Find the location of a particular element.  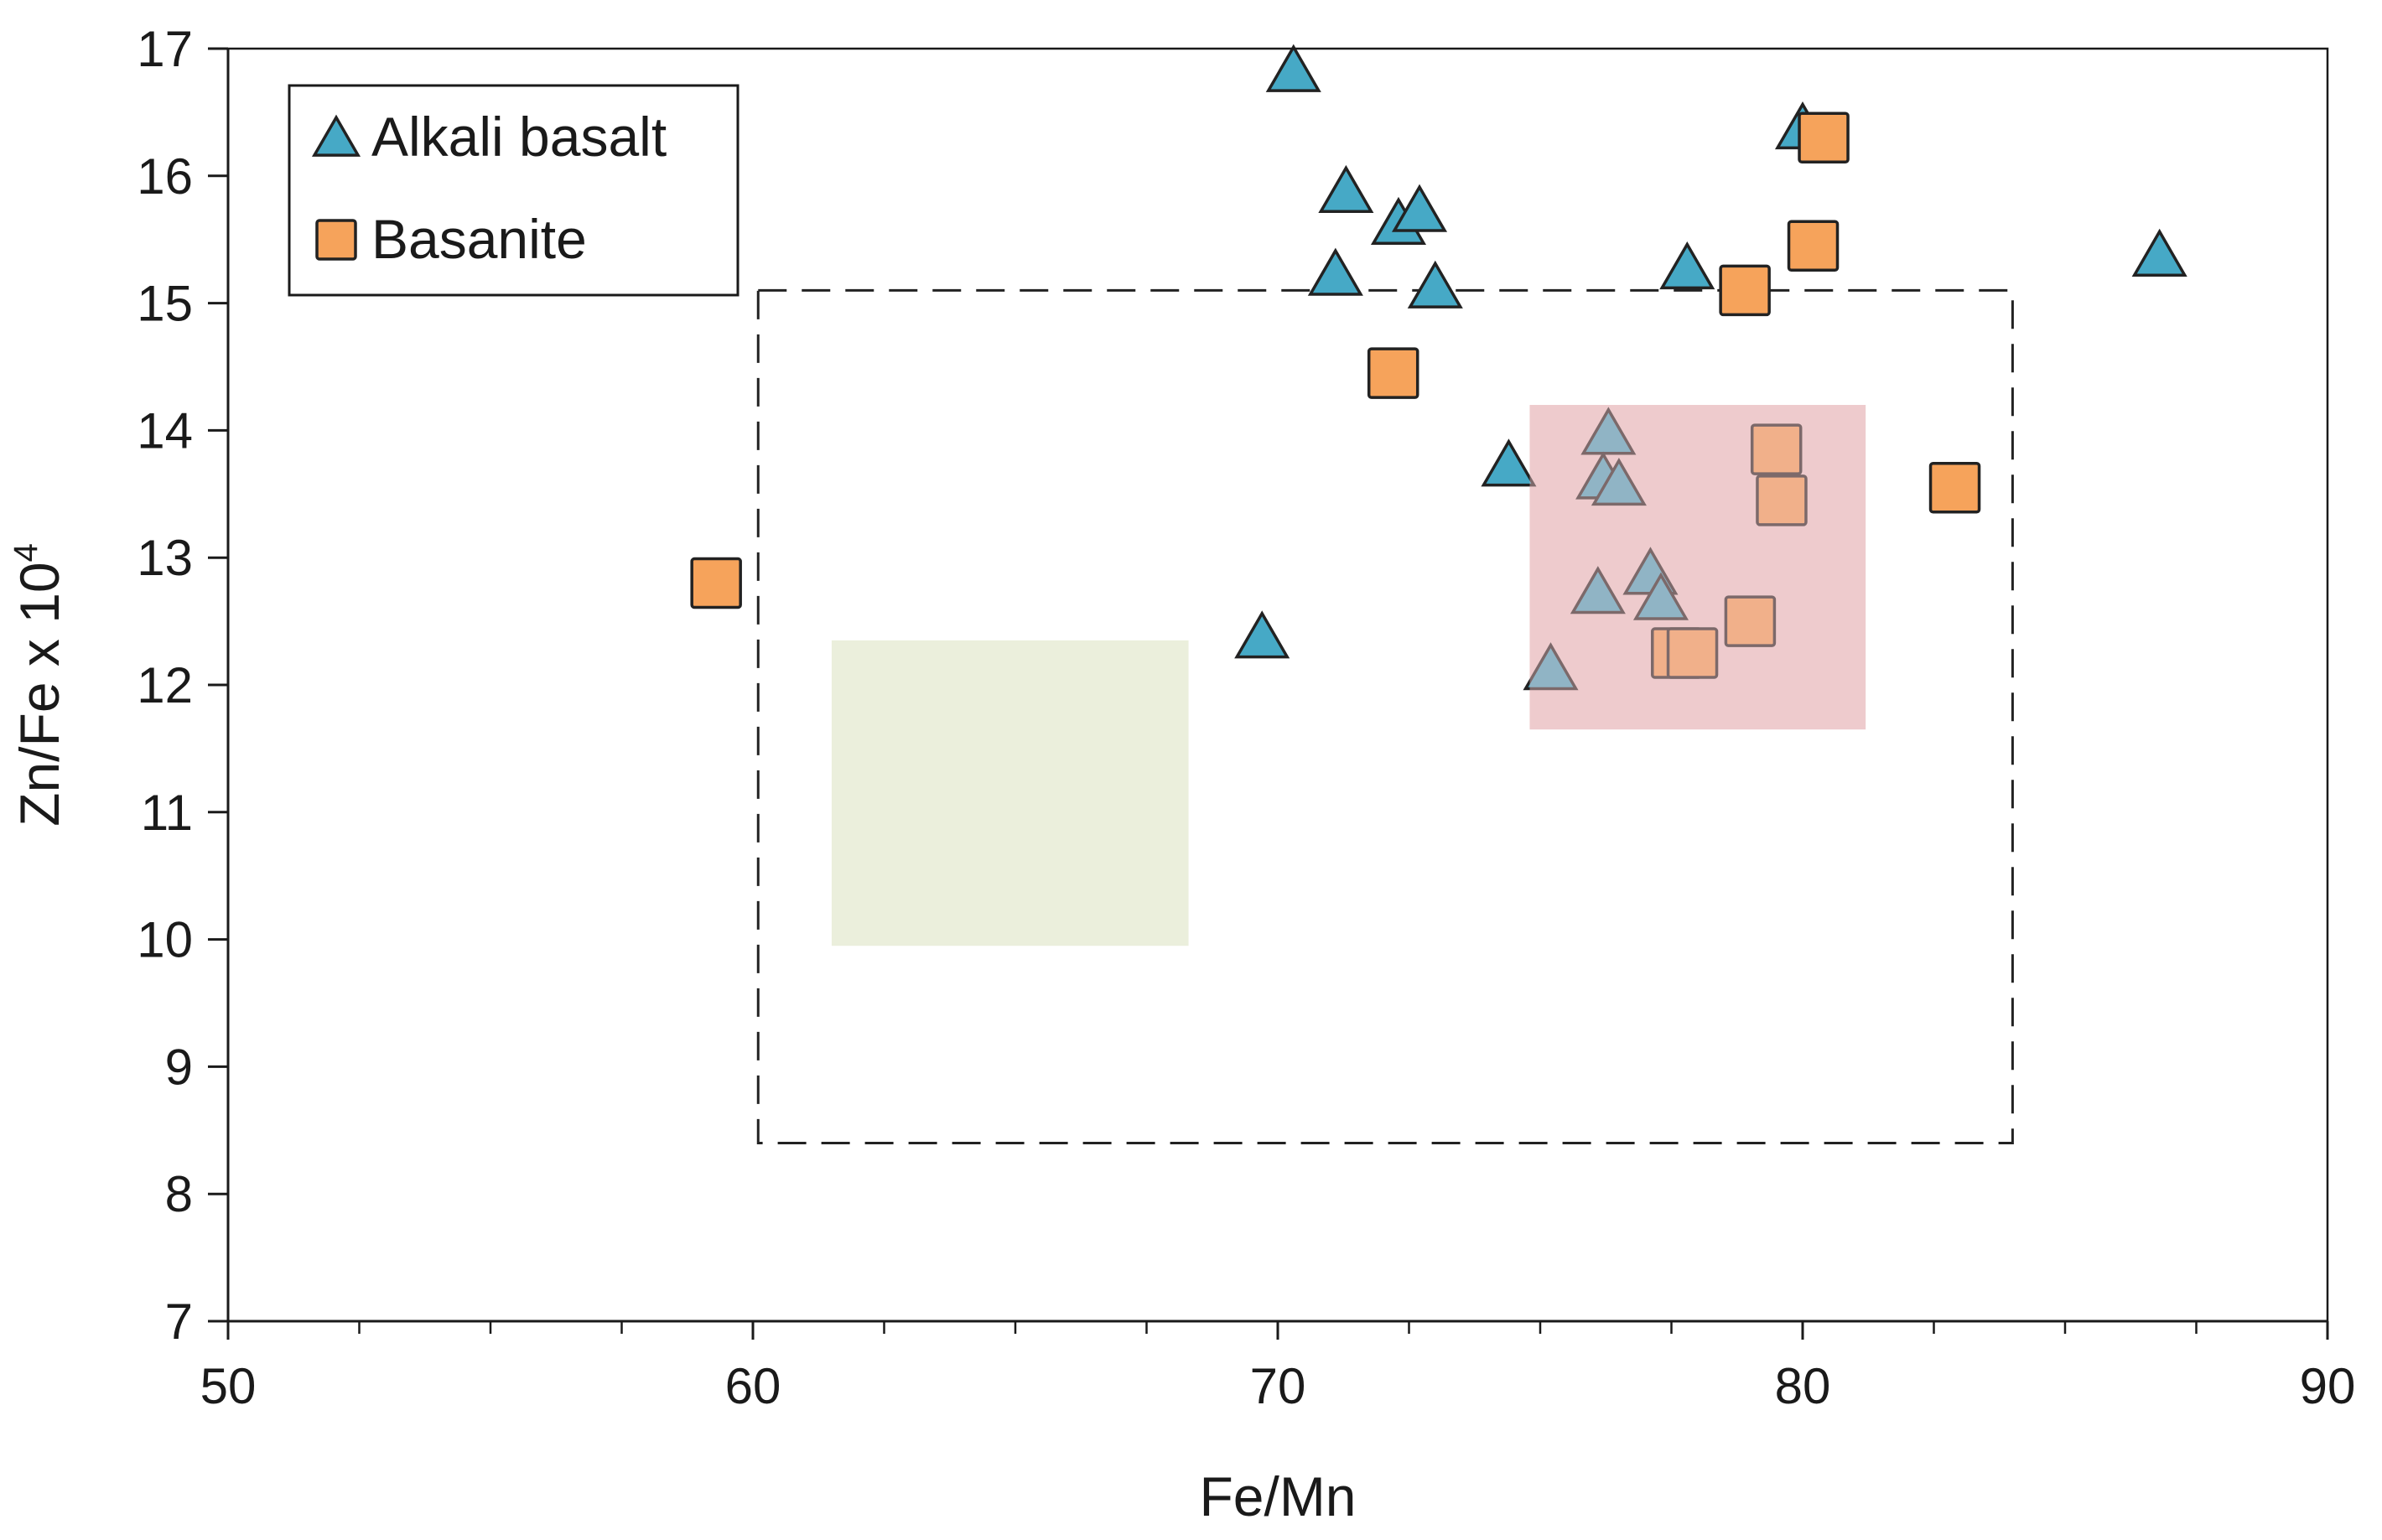

y-tick-label: 7 is located at coordinates (179, 1322).